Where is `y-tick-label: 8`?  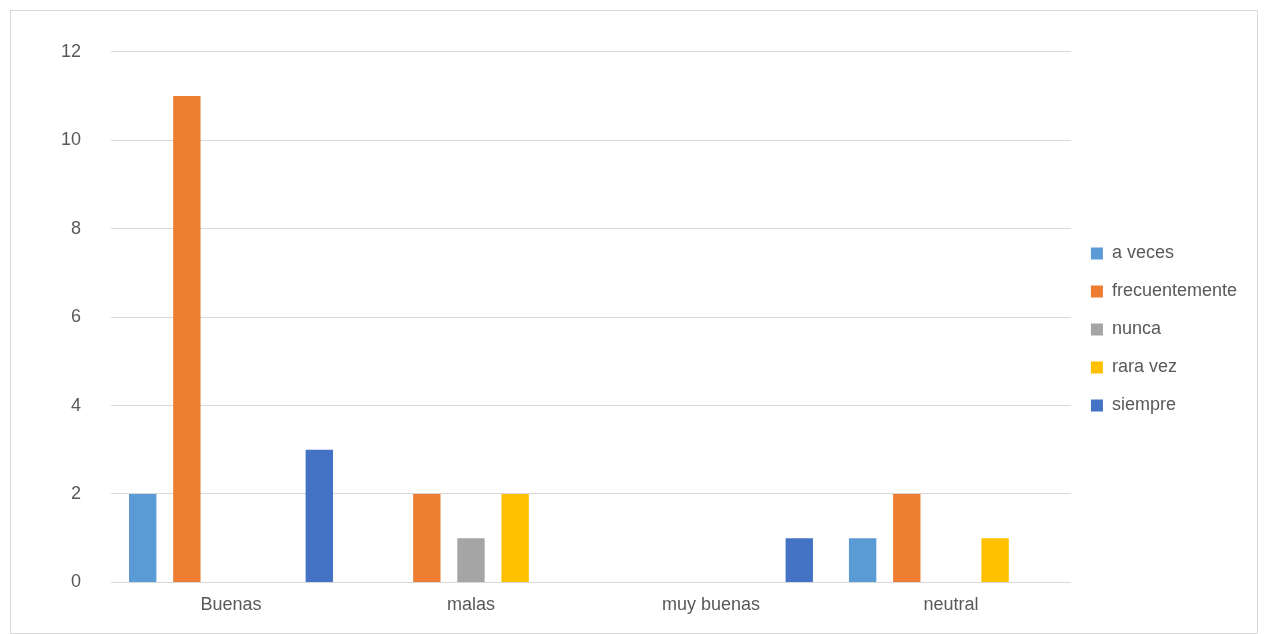
y-tick-label: 8 is located at coordinates (76, 227).